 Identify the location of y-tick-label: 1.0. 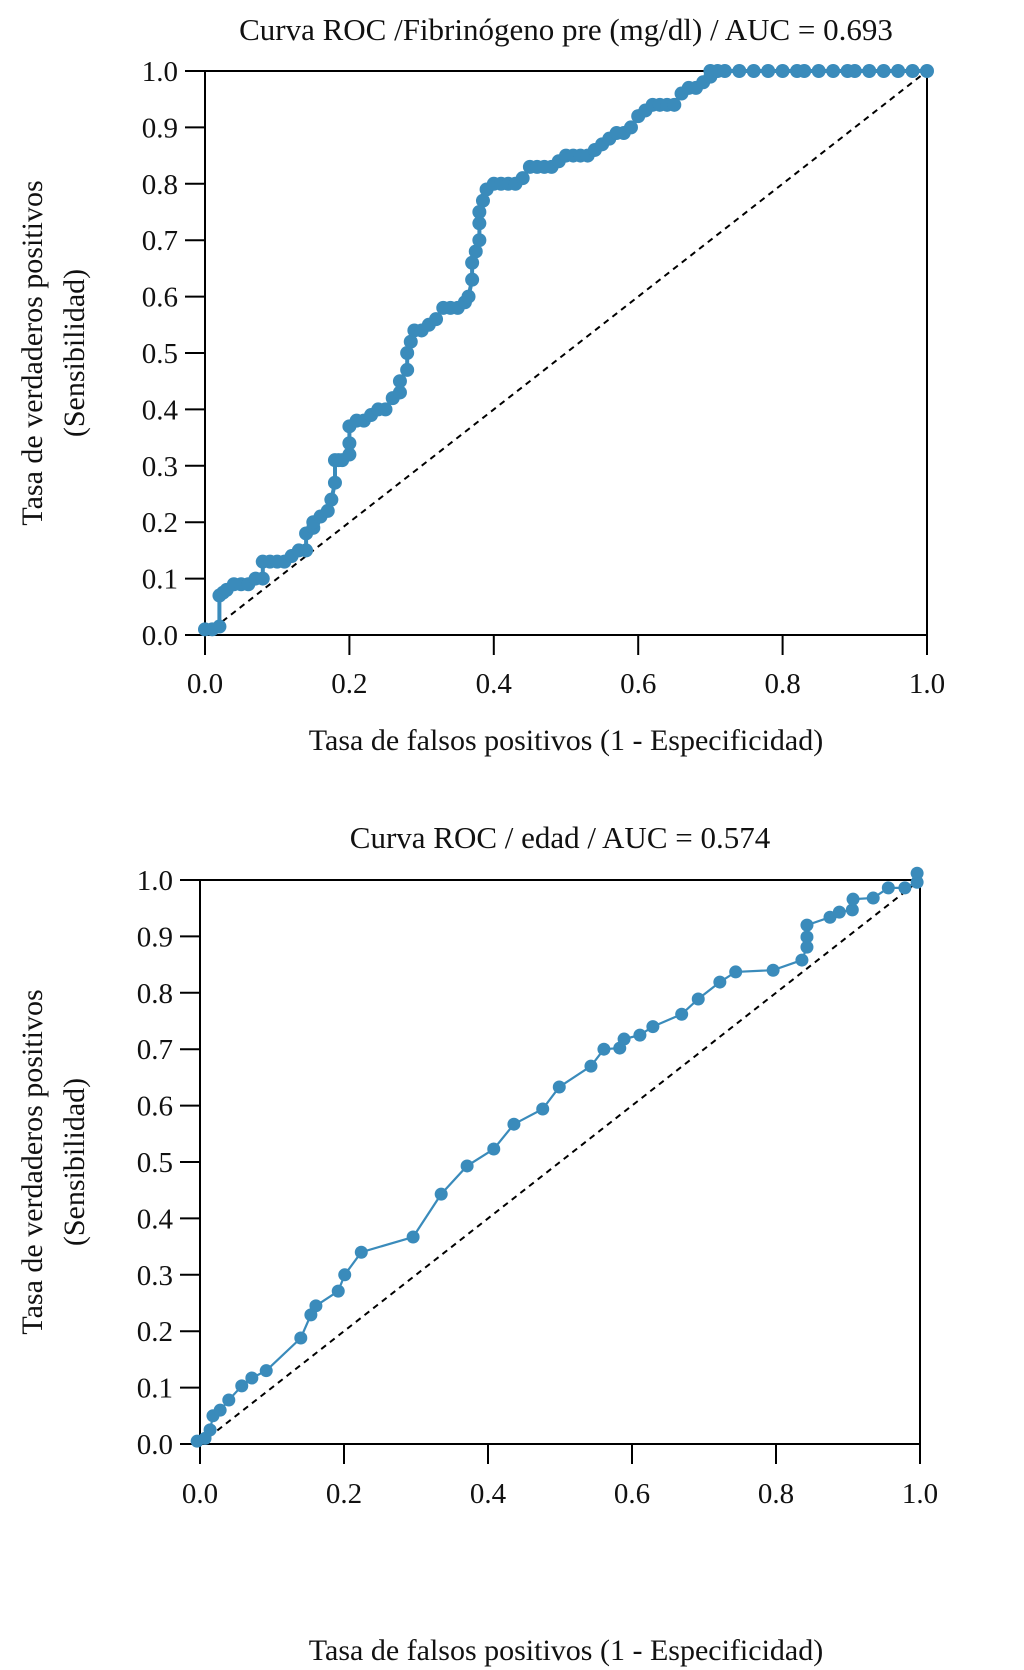
(155, 881).